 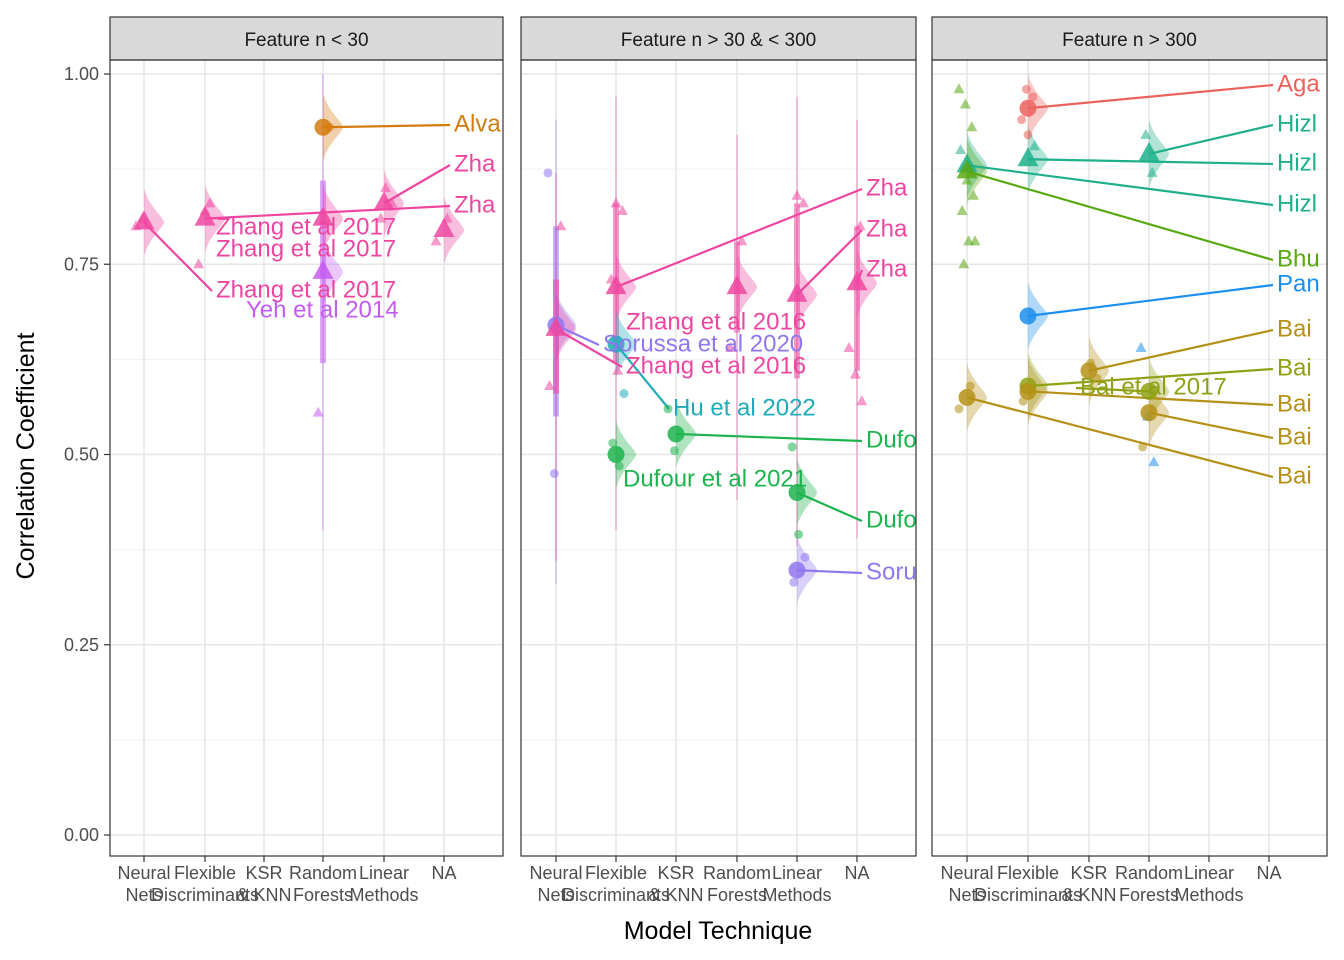 What do you see at coordinates (306, 40) in the screenshot?
I see `panel-0-title: Feature n < 30` at bounding box center [306, 40].